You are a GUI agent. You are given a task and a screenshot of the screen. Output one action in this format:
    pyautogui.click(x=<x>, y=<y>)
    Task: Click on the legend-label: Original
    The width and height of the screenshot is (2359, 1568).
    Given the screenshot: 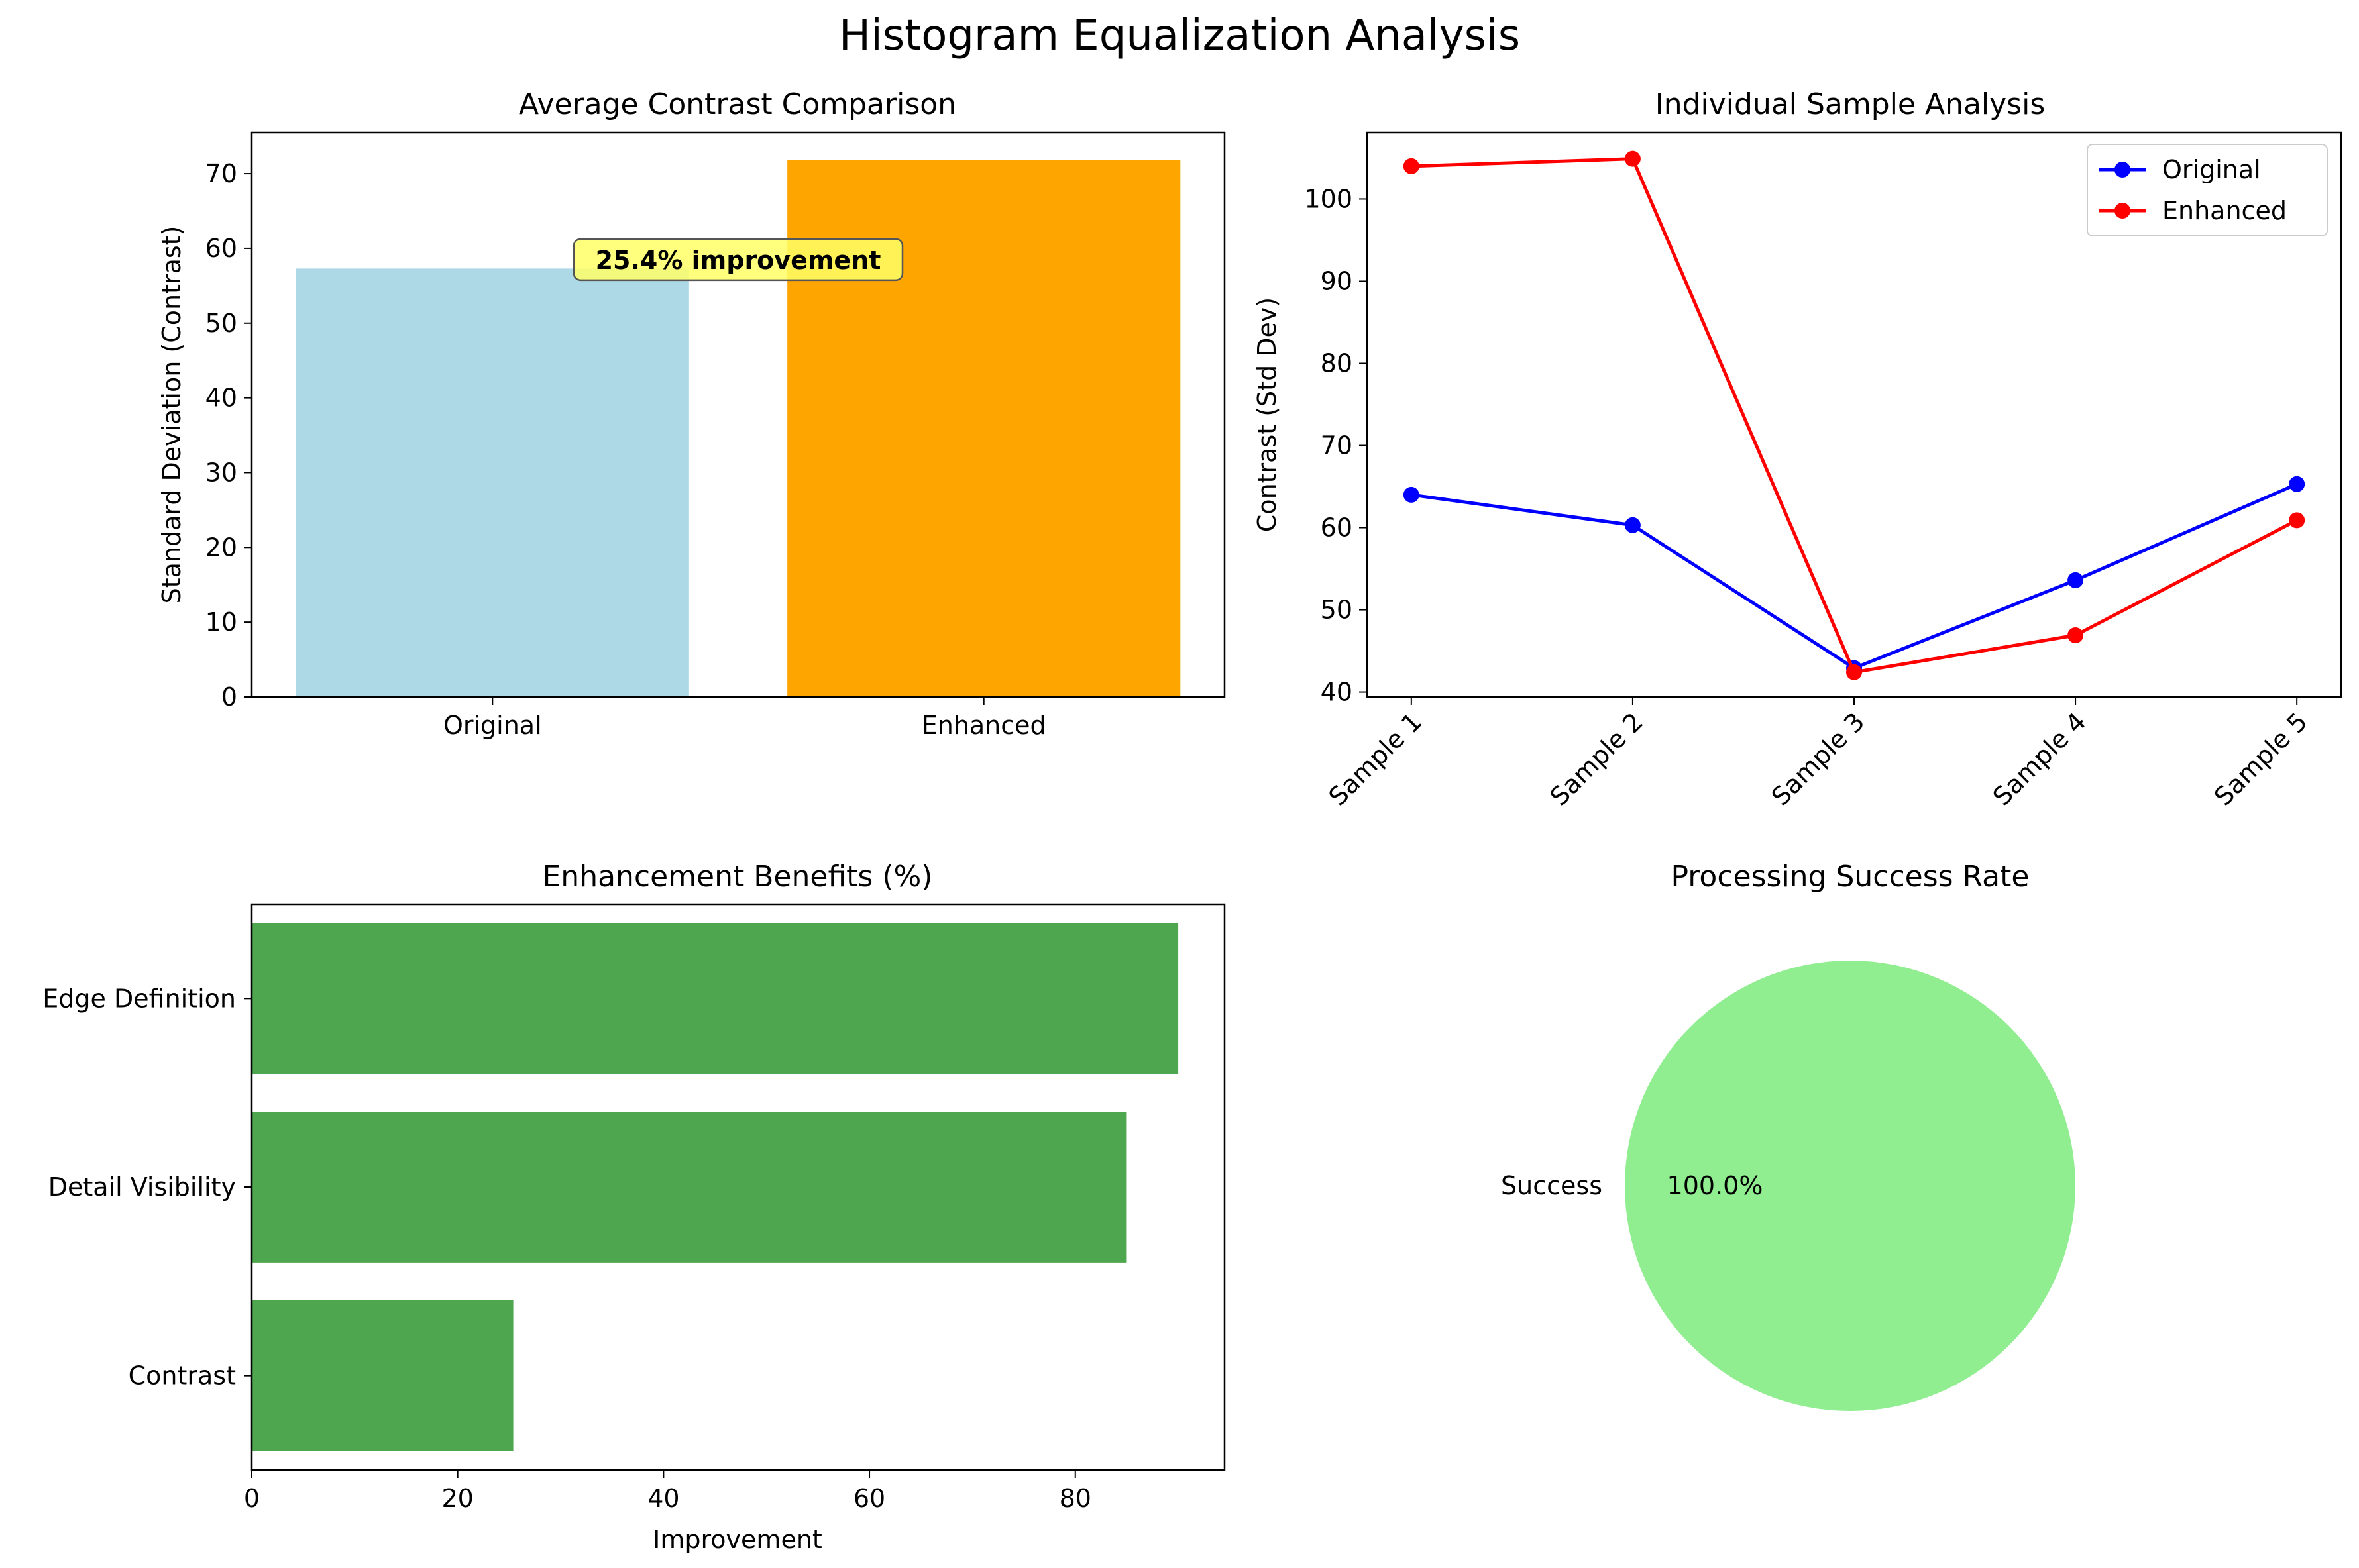 What is the action you would take?
    pyautogui.click(x=2211, y=169)
    